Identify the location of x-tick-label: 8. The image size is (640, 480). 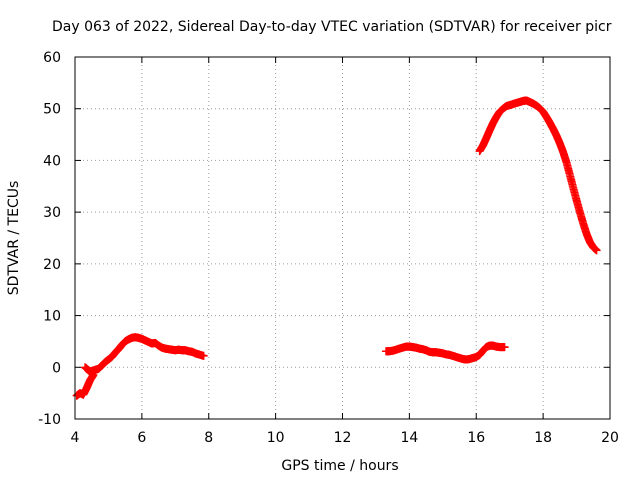
(208, 438).